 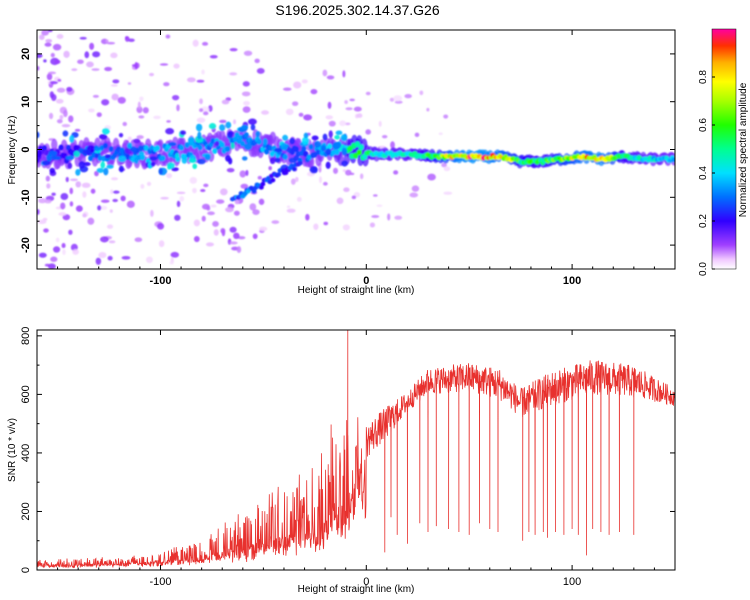 I want to click on x-tick-label: 0, so click(x=366, y=281).